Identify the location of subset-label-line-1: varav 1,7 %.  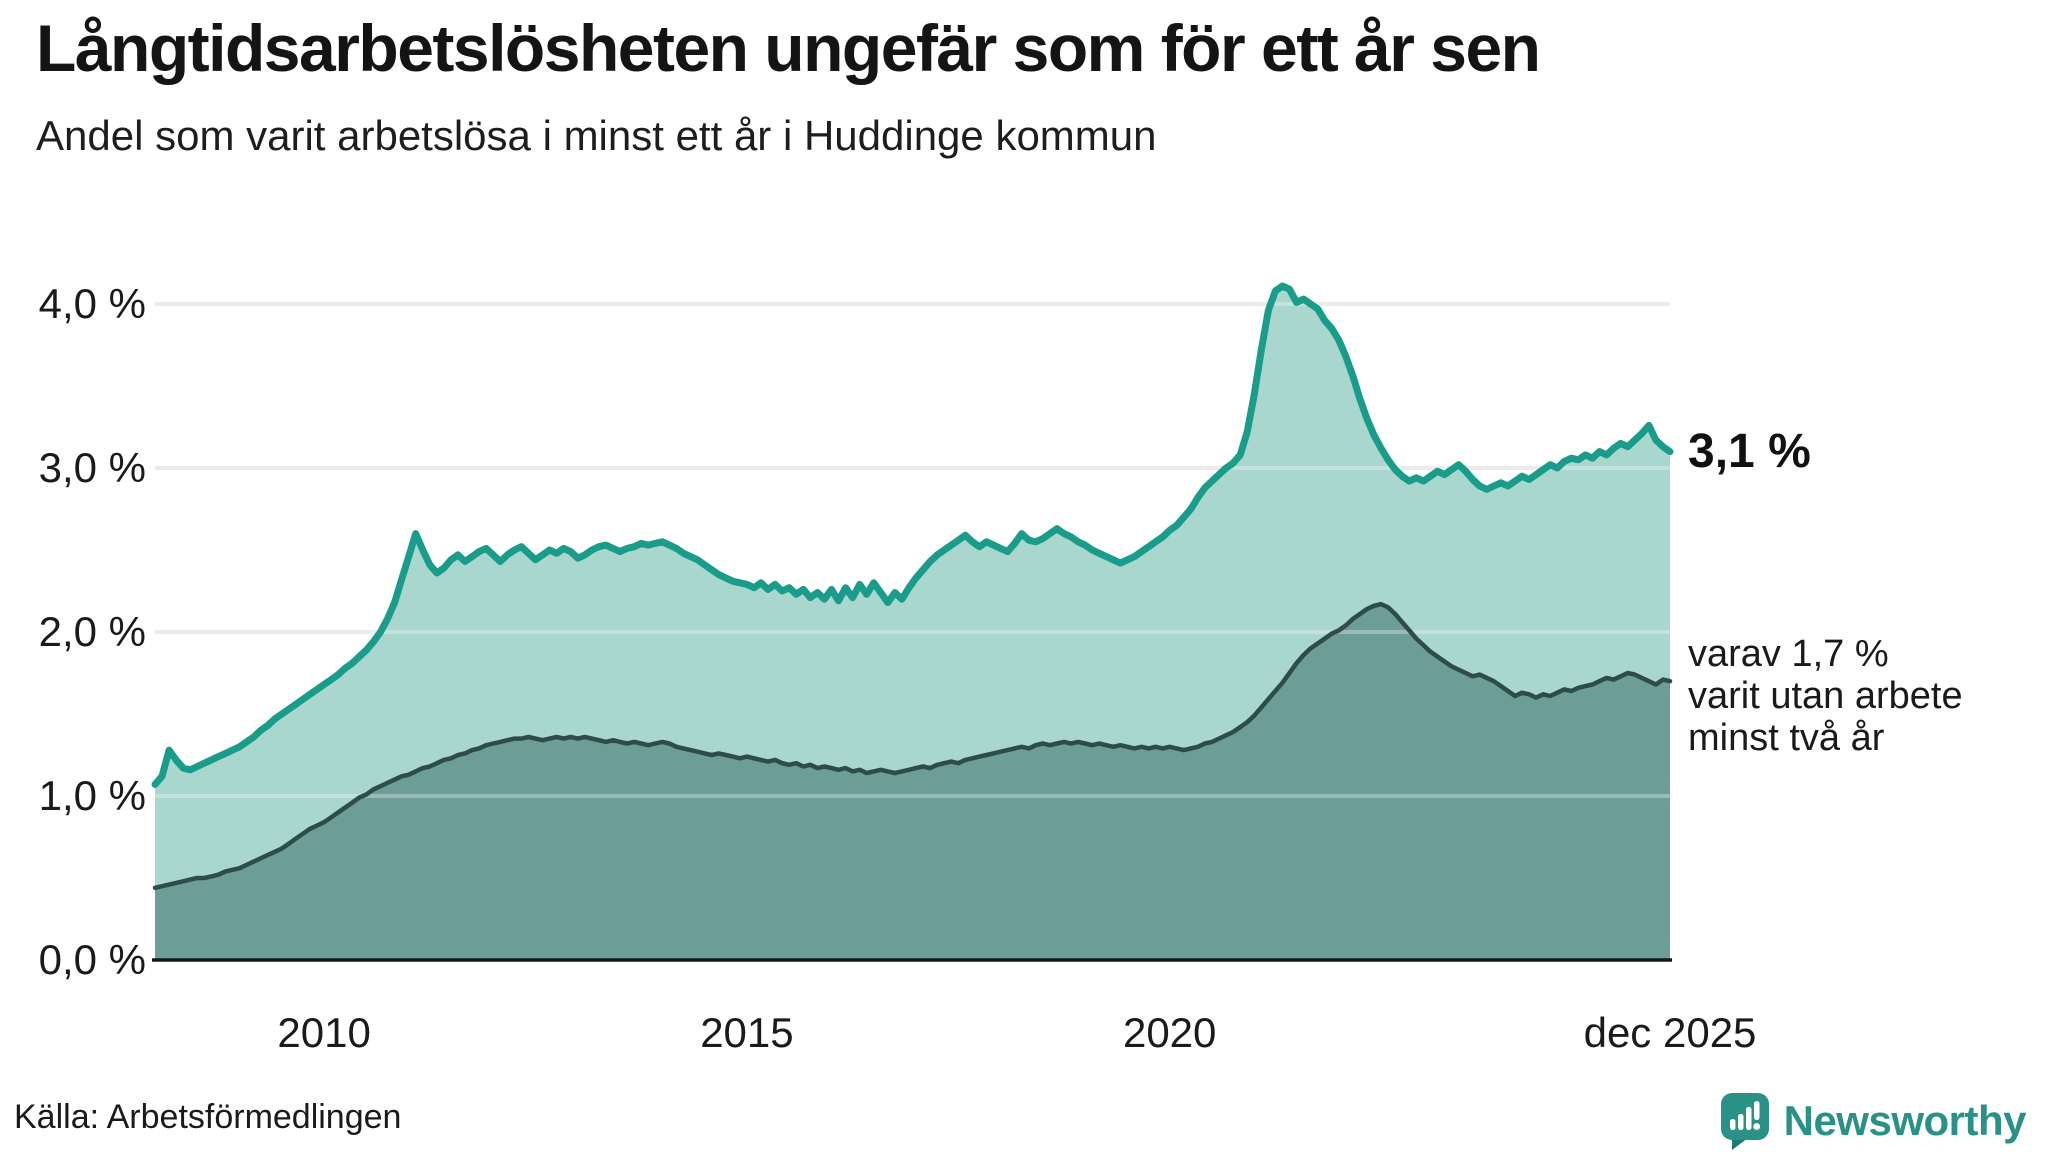
(1788, 654).